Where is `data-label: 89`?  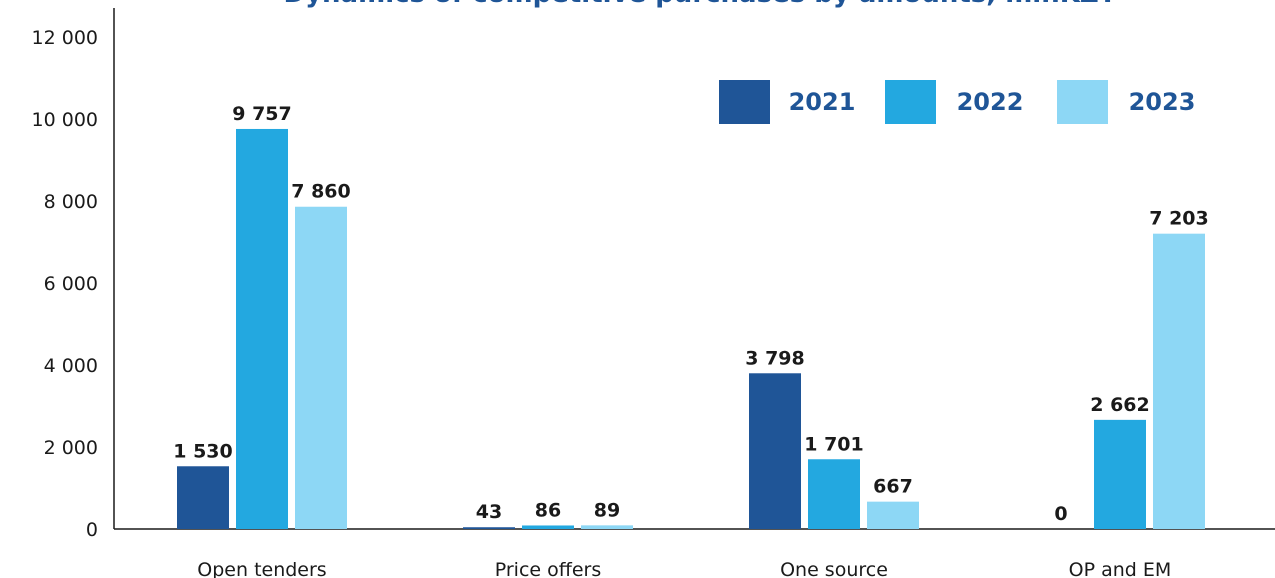 data-label: 89 is located at coordinates (607, 510).